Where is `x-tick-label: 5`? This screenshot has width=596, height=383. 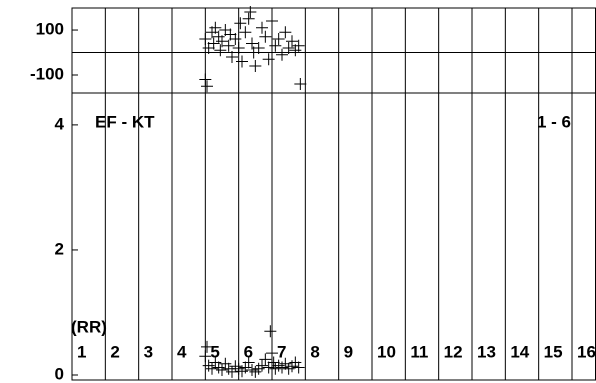
x-tick-label: 5 is located at coordinates (214, 351).